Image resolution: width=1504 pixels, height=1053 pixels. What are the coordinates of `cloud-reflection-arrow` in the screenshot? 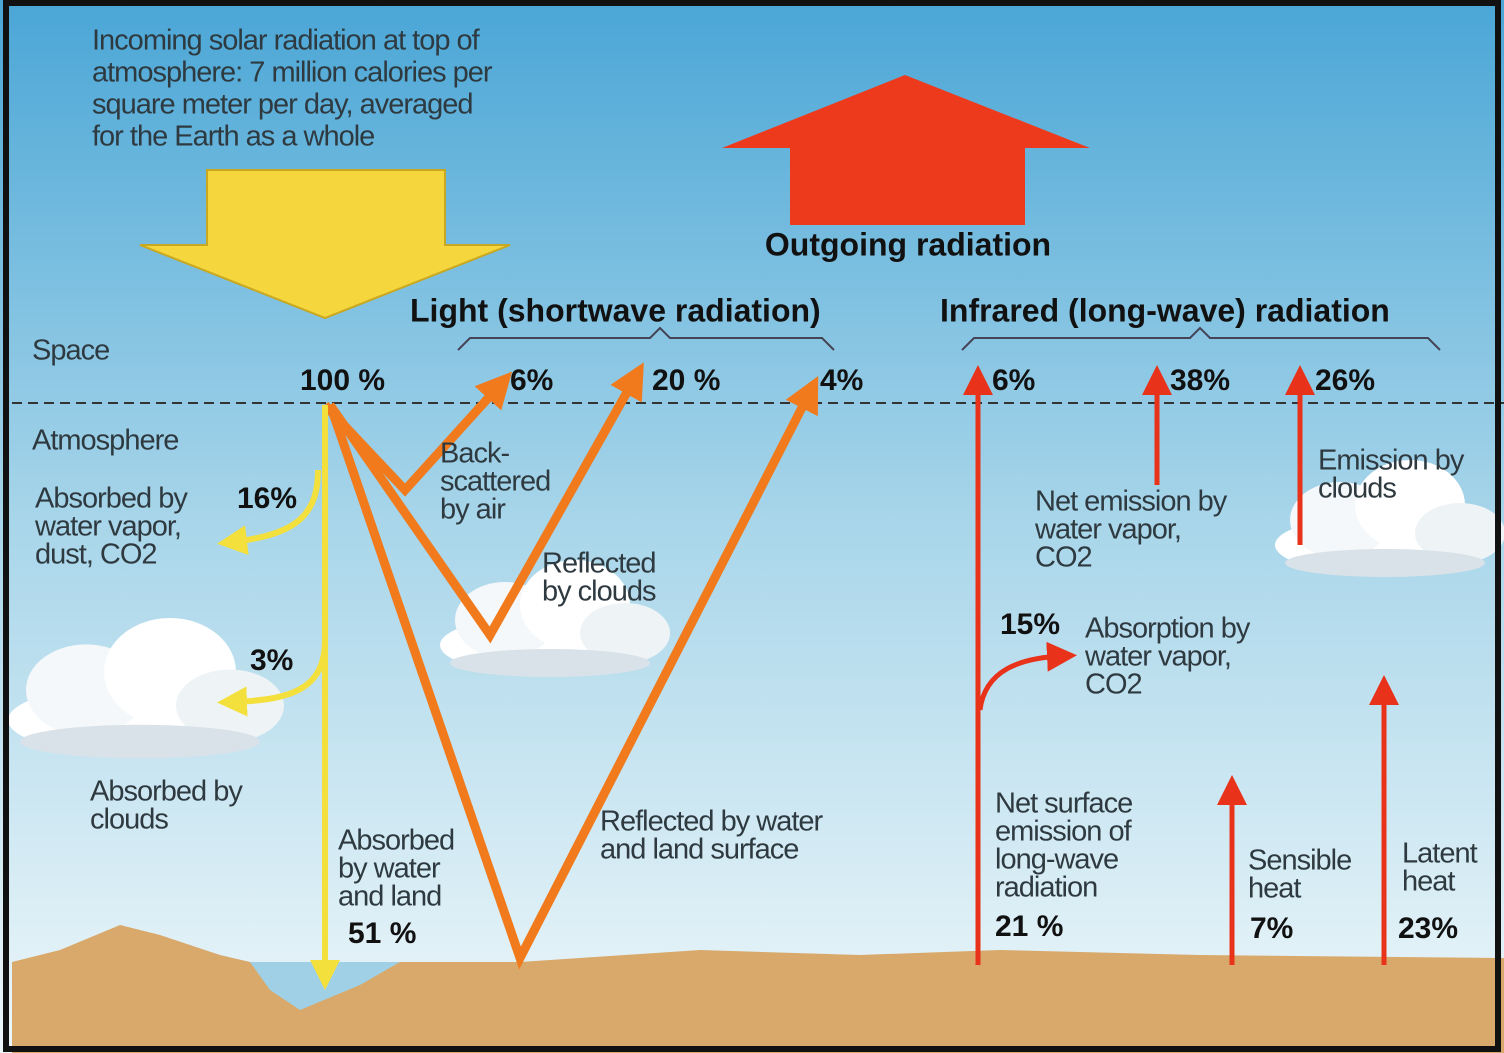 It's located at (485, 503).